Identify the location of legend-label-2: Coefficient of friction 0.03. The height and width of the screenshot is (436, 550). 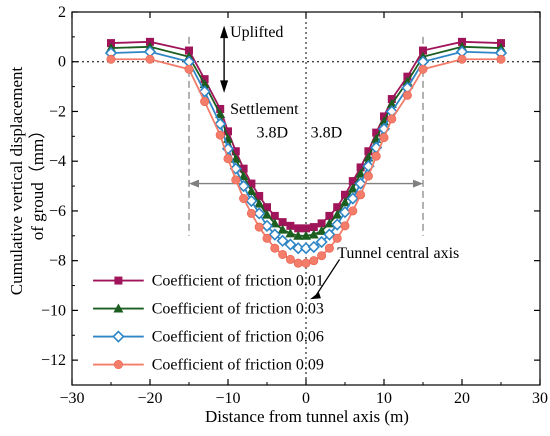
(238, 309).